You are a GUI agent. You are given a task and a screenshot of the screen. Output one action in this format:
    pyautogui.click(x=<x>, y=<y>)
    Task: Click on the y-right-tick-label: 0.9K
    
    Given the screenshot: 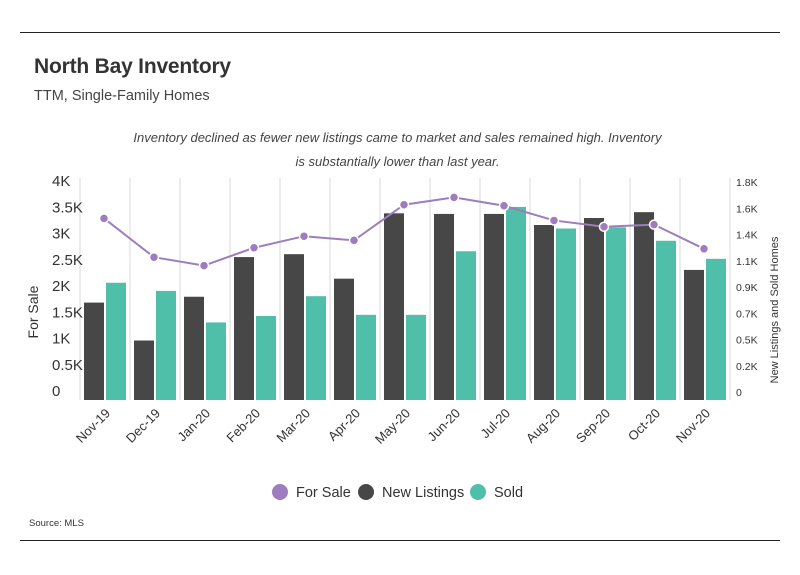 What is the action you would take?
    pyautogui.click(x=747, y=288)
    